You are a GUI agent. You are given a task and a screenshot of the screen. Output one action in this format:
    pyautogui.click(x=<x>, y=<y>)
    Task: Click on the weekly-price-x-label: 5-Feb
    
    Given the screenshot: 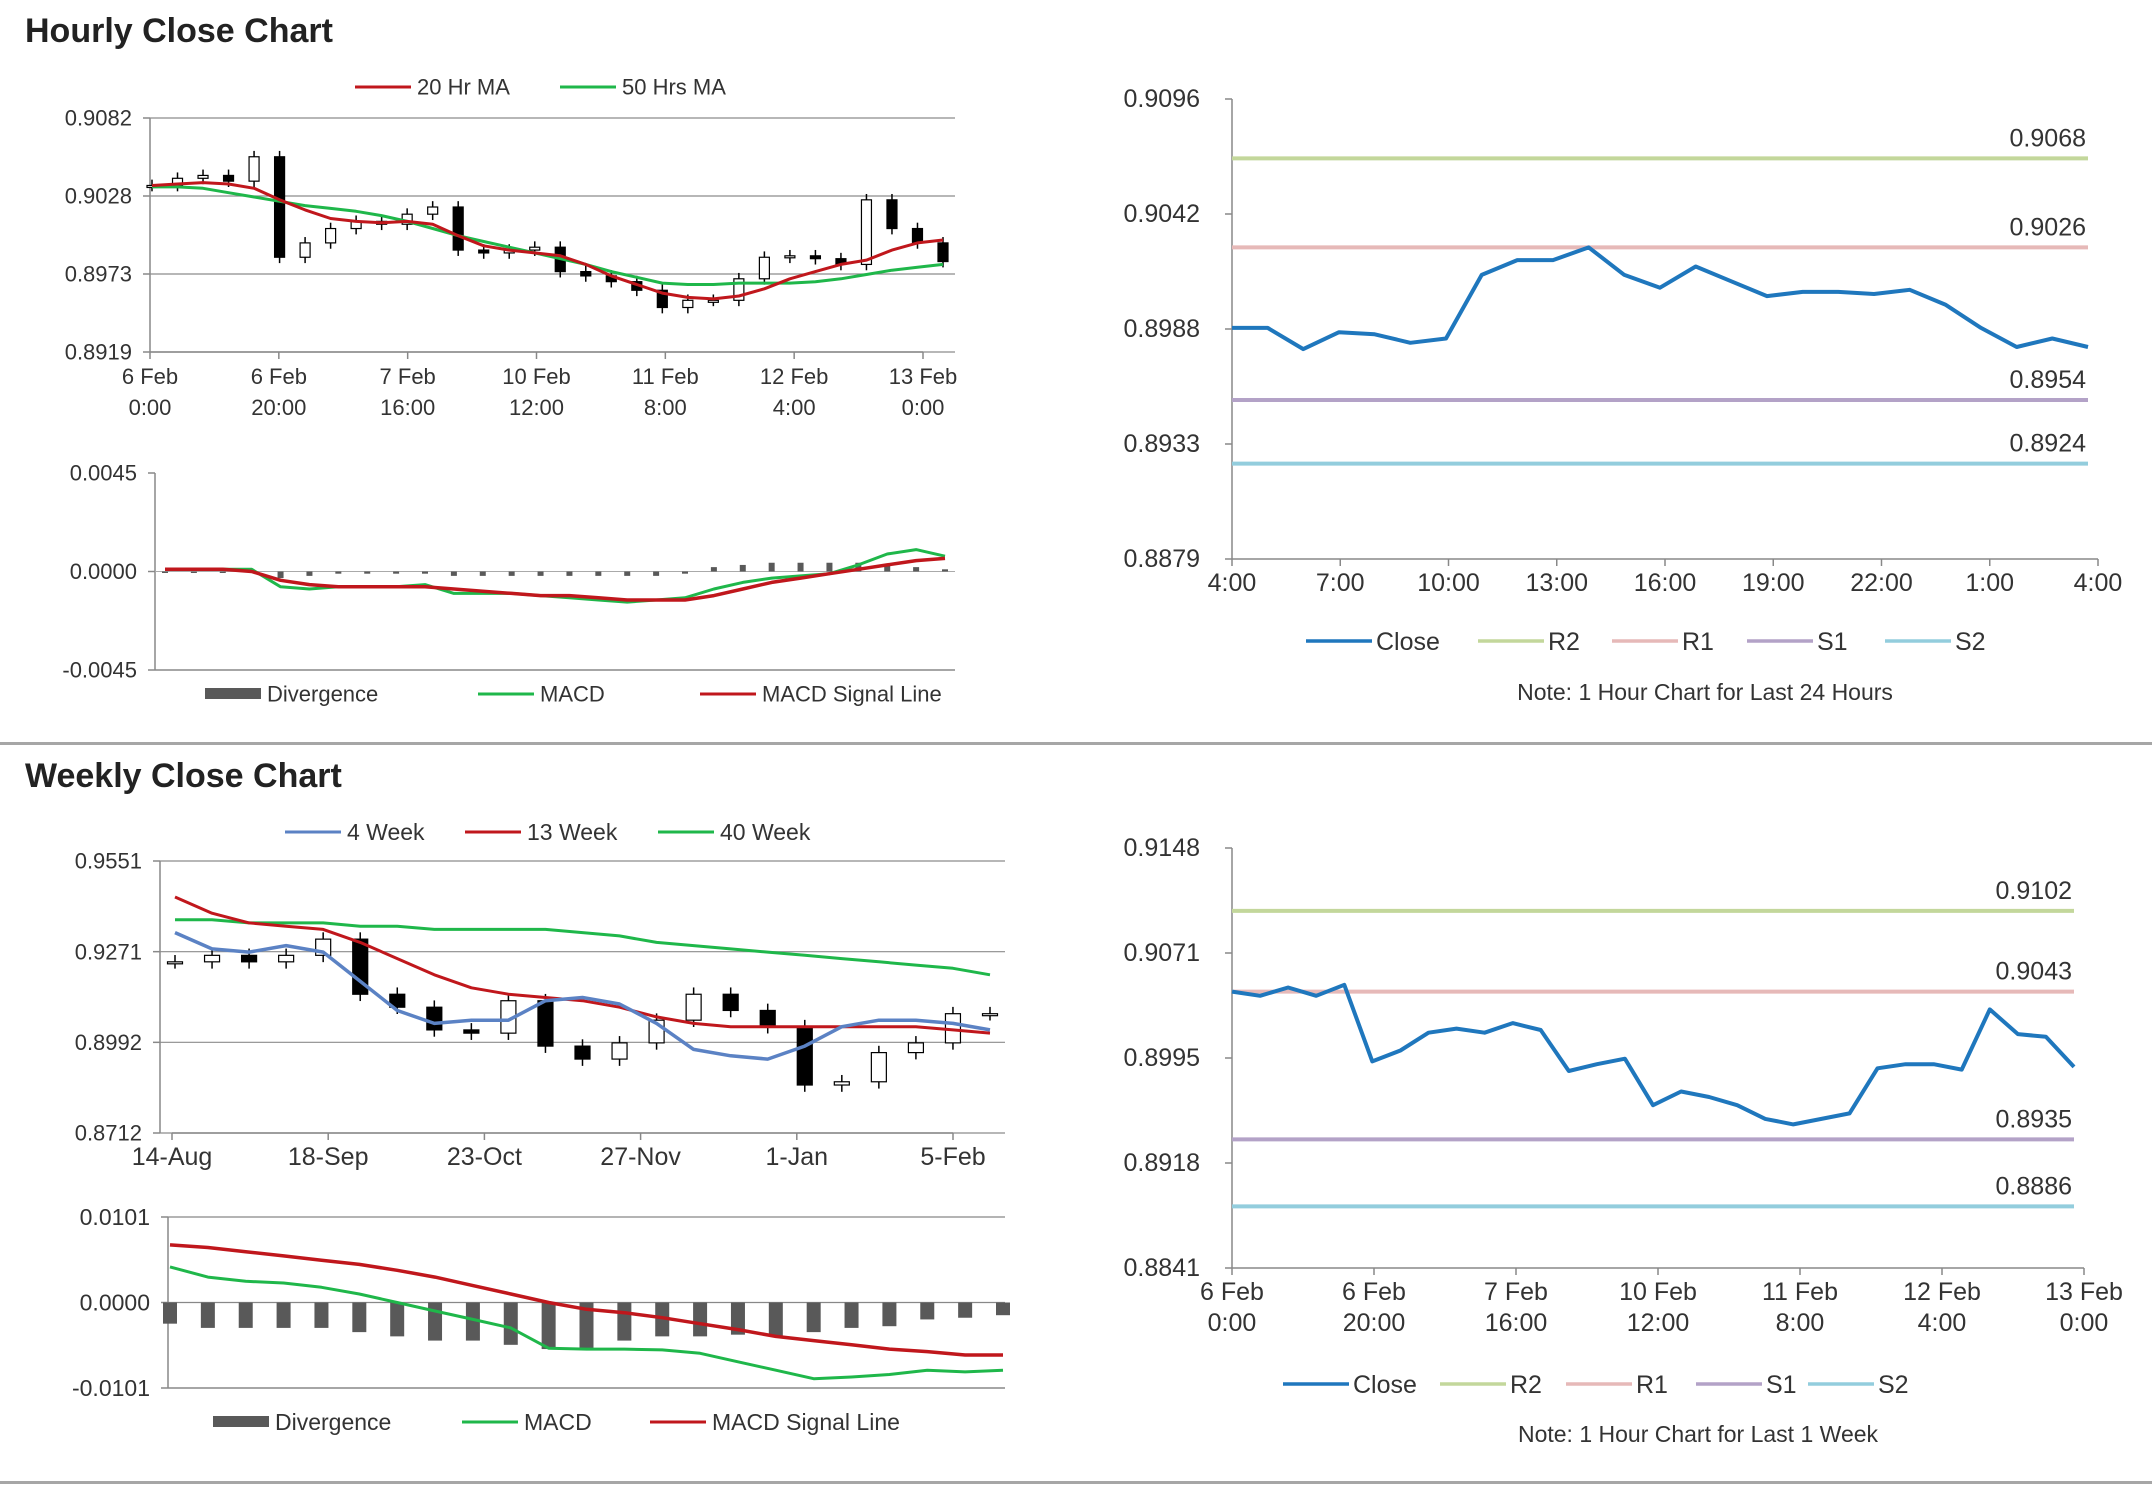 What is the action you would take?
    pyautogui.click(x=952, y=1157)
    